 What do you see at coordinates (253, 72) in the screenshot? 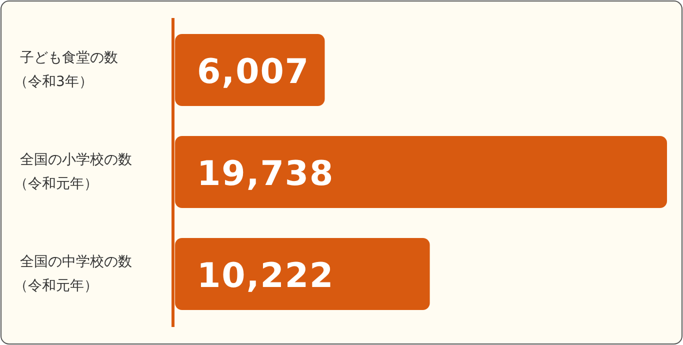
I see `data-label: 6,007` at bounding box center [253, 72].